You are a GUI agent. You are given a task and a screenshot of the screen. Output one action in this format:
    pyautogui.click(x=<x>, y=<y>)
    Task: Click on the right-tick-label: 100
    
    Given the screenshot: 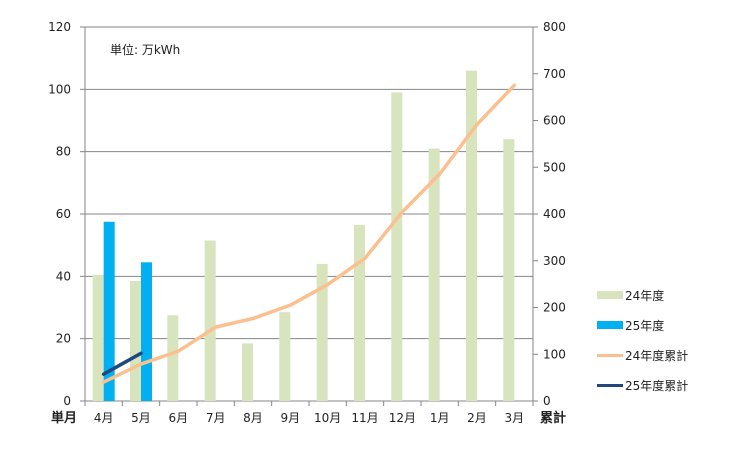 What is the action you would take?
    pyautogui.click(x=554, y=354)
    